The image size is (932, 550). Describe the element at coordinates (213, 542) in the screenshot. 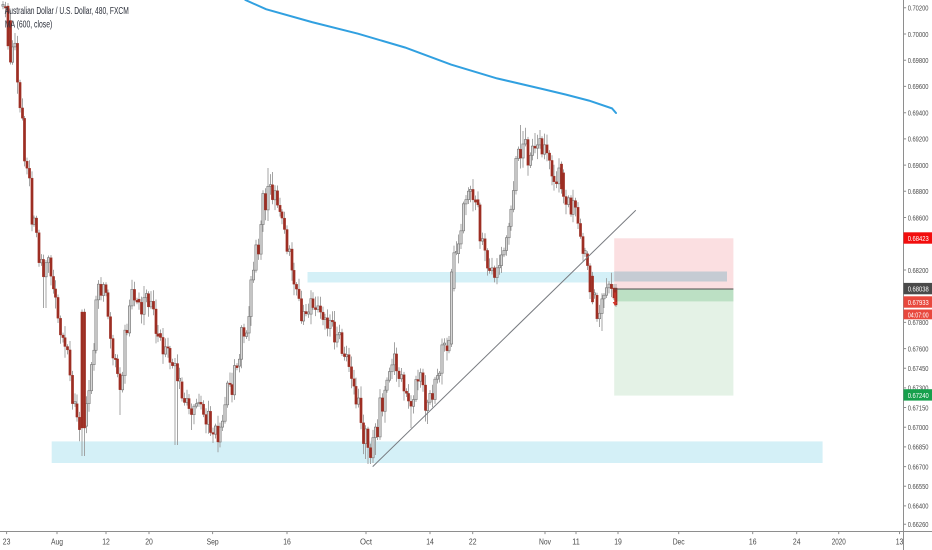

I see `svg-text: Sep` at that location.